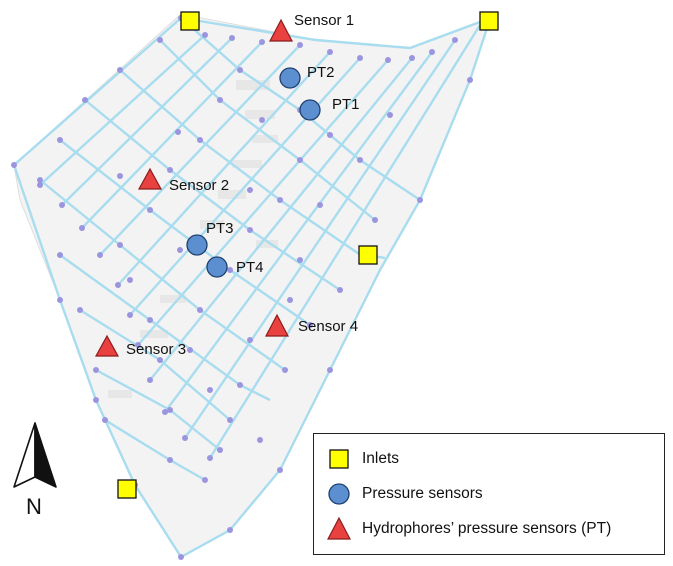  I want to click on red-triangle-icon, so click(339, 528).